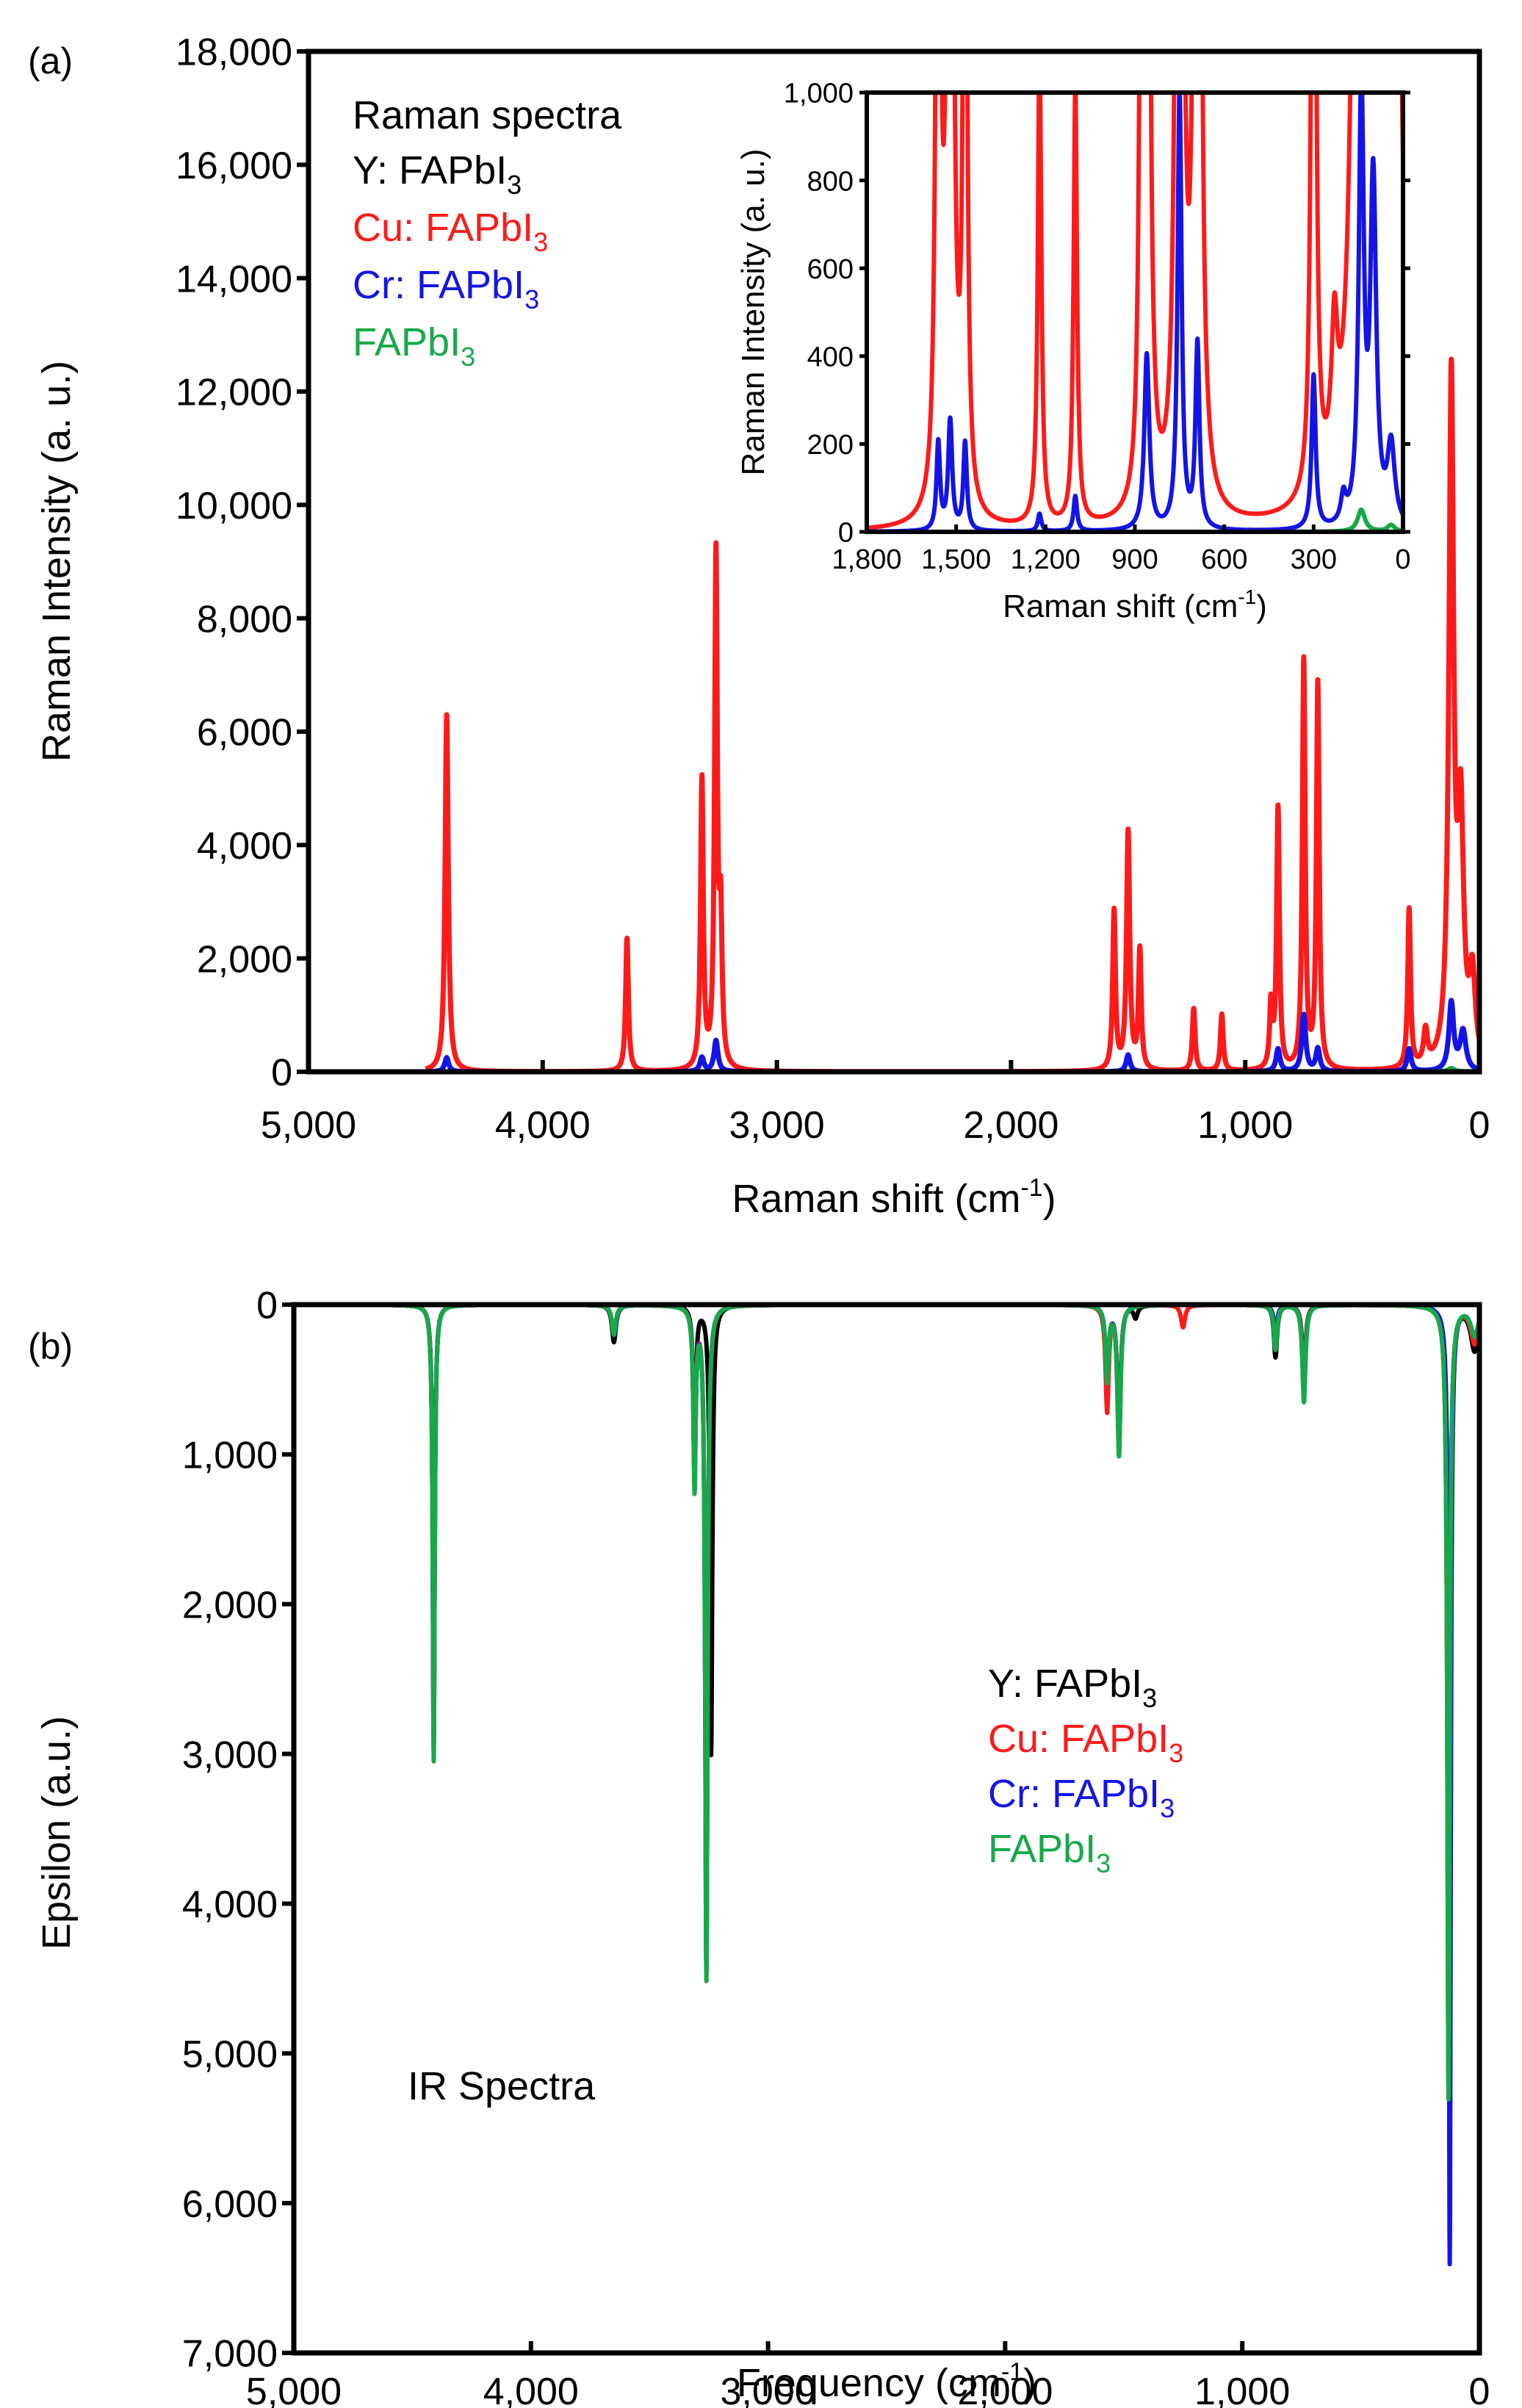  What do you see at coordinates (50, 61) in the screenshot?
I see `panel-a-label: (a)` at bounding box center [50, 61].